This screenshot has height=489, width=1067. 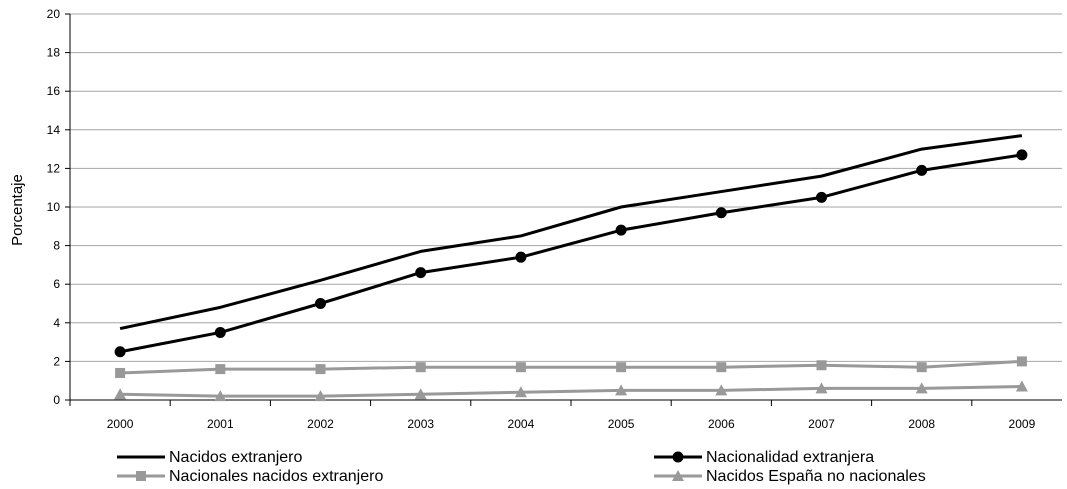 What do you see at coordinates (1022, 424) in the screenshot?
I see `x-tick-label: 2009` at bounding box center [1022, 424].